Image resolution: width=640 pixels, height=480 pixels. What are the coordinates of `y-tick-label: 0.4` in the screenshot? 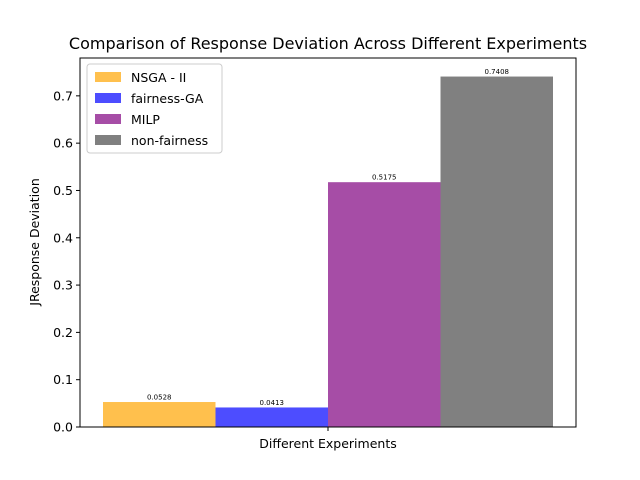 It's located at (63, 237).